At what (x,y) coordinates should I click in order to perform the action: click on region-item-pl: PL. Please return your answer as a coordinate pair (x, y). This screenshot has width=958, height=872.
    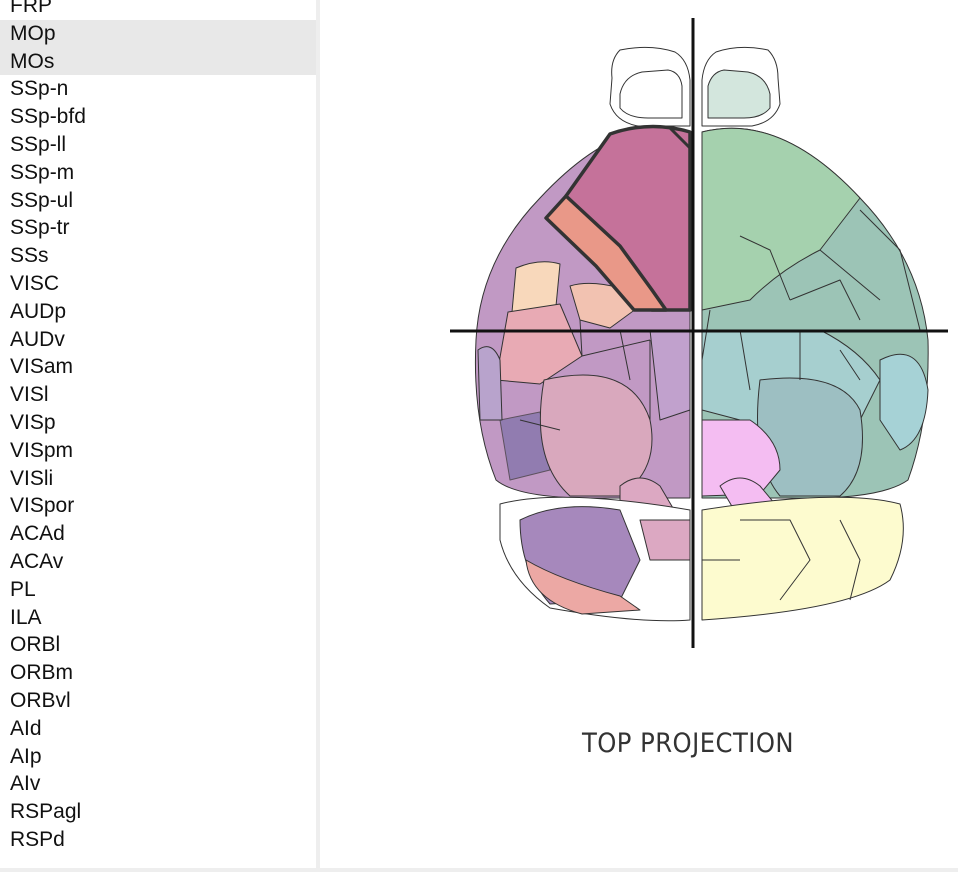
    Looking at the image, I should click on (158, 590).